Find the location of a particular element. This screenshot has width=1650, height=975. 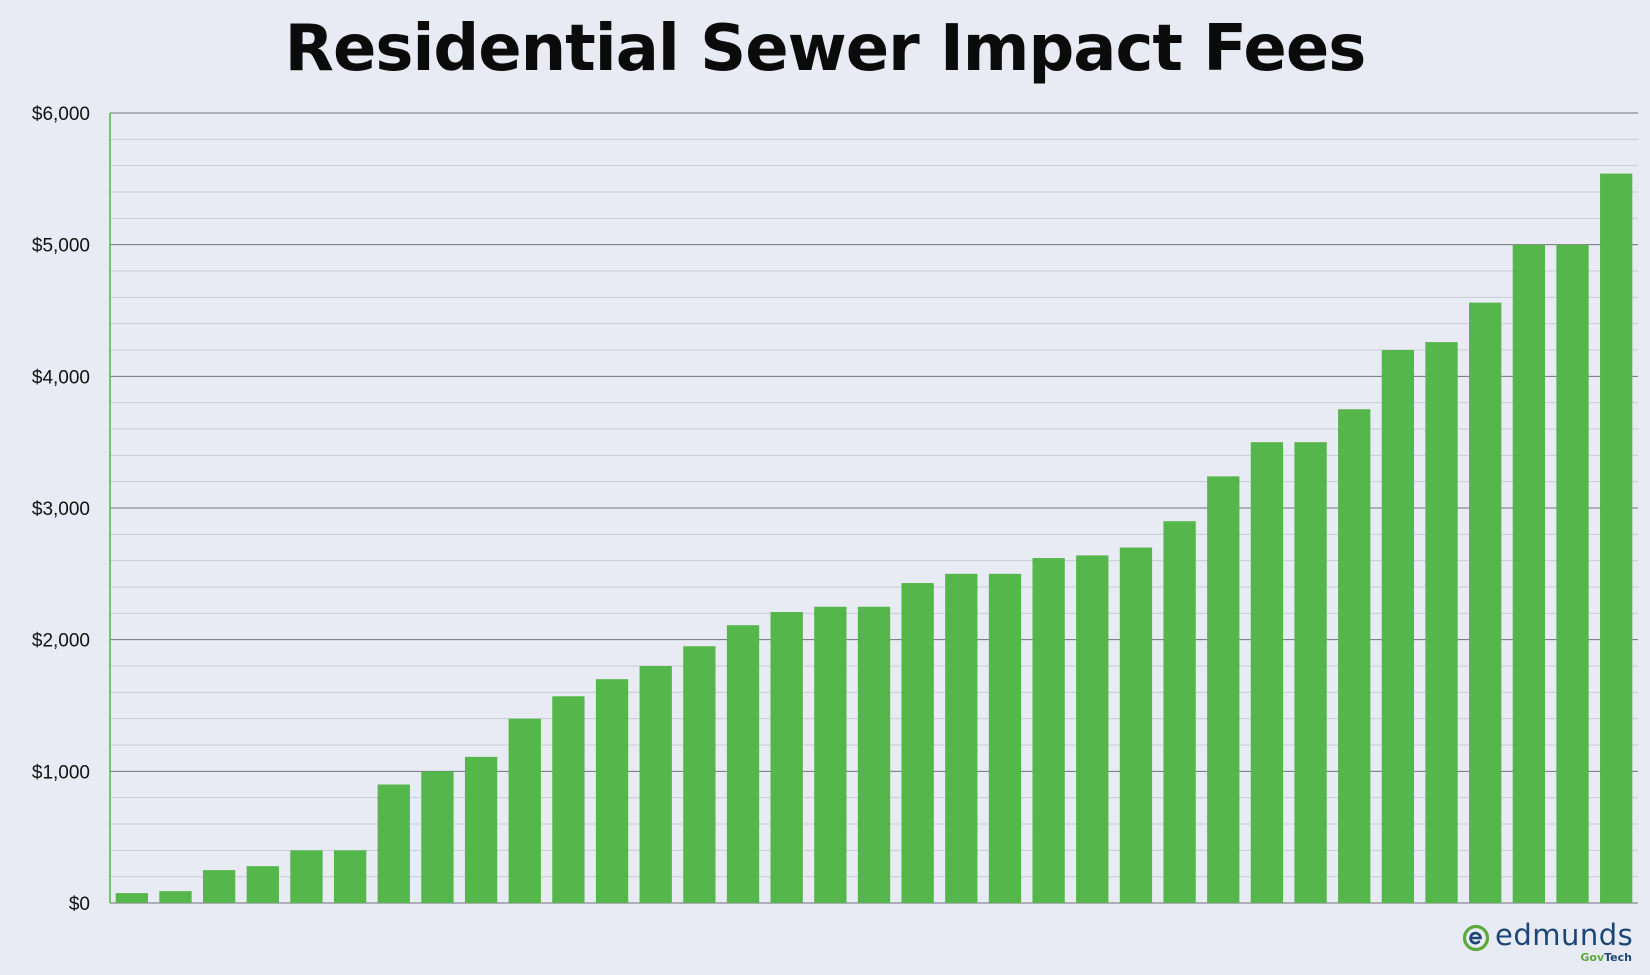

logo-subtitle: GovTech is located at coordinates (1606, 957).